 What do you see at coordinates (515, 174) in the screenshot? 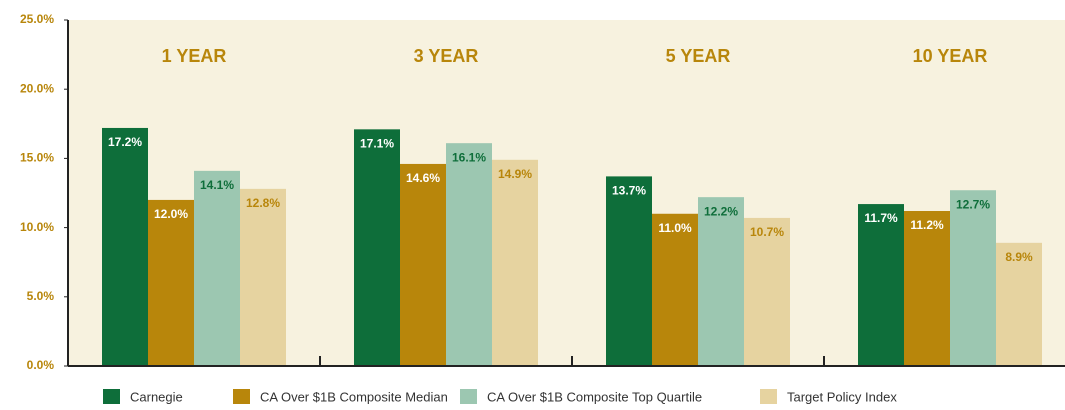
I see `value-label: 14.9%` at bounding box center [515, 174].